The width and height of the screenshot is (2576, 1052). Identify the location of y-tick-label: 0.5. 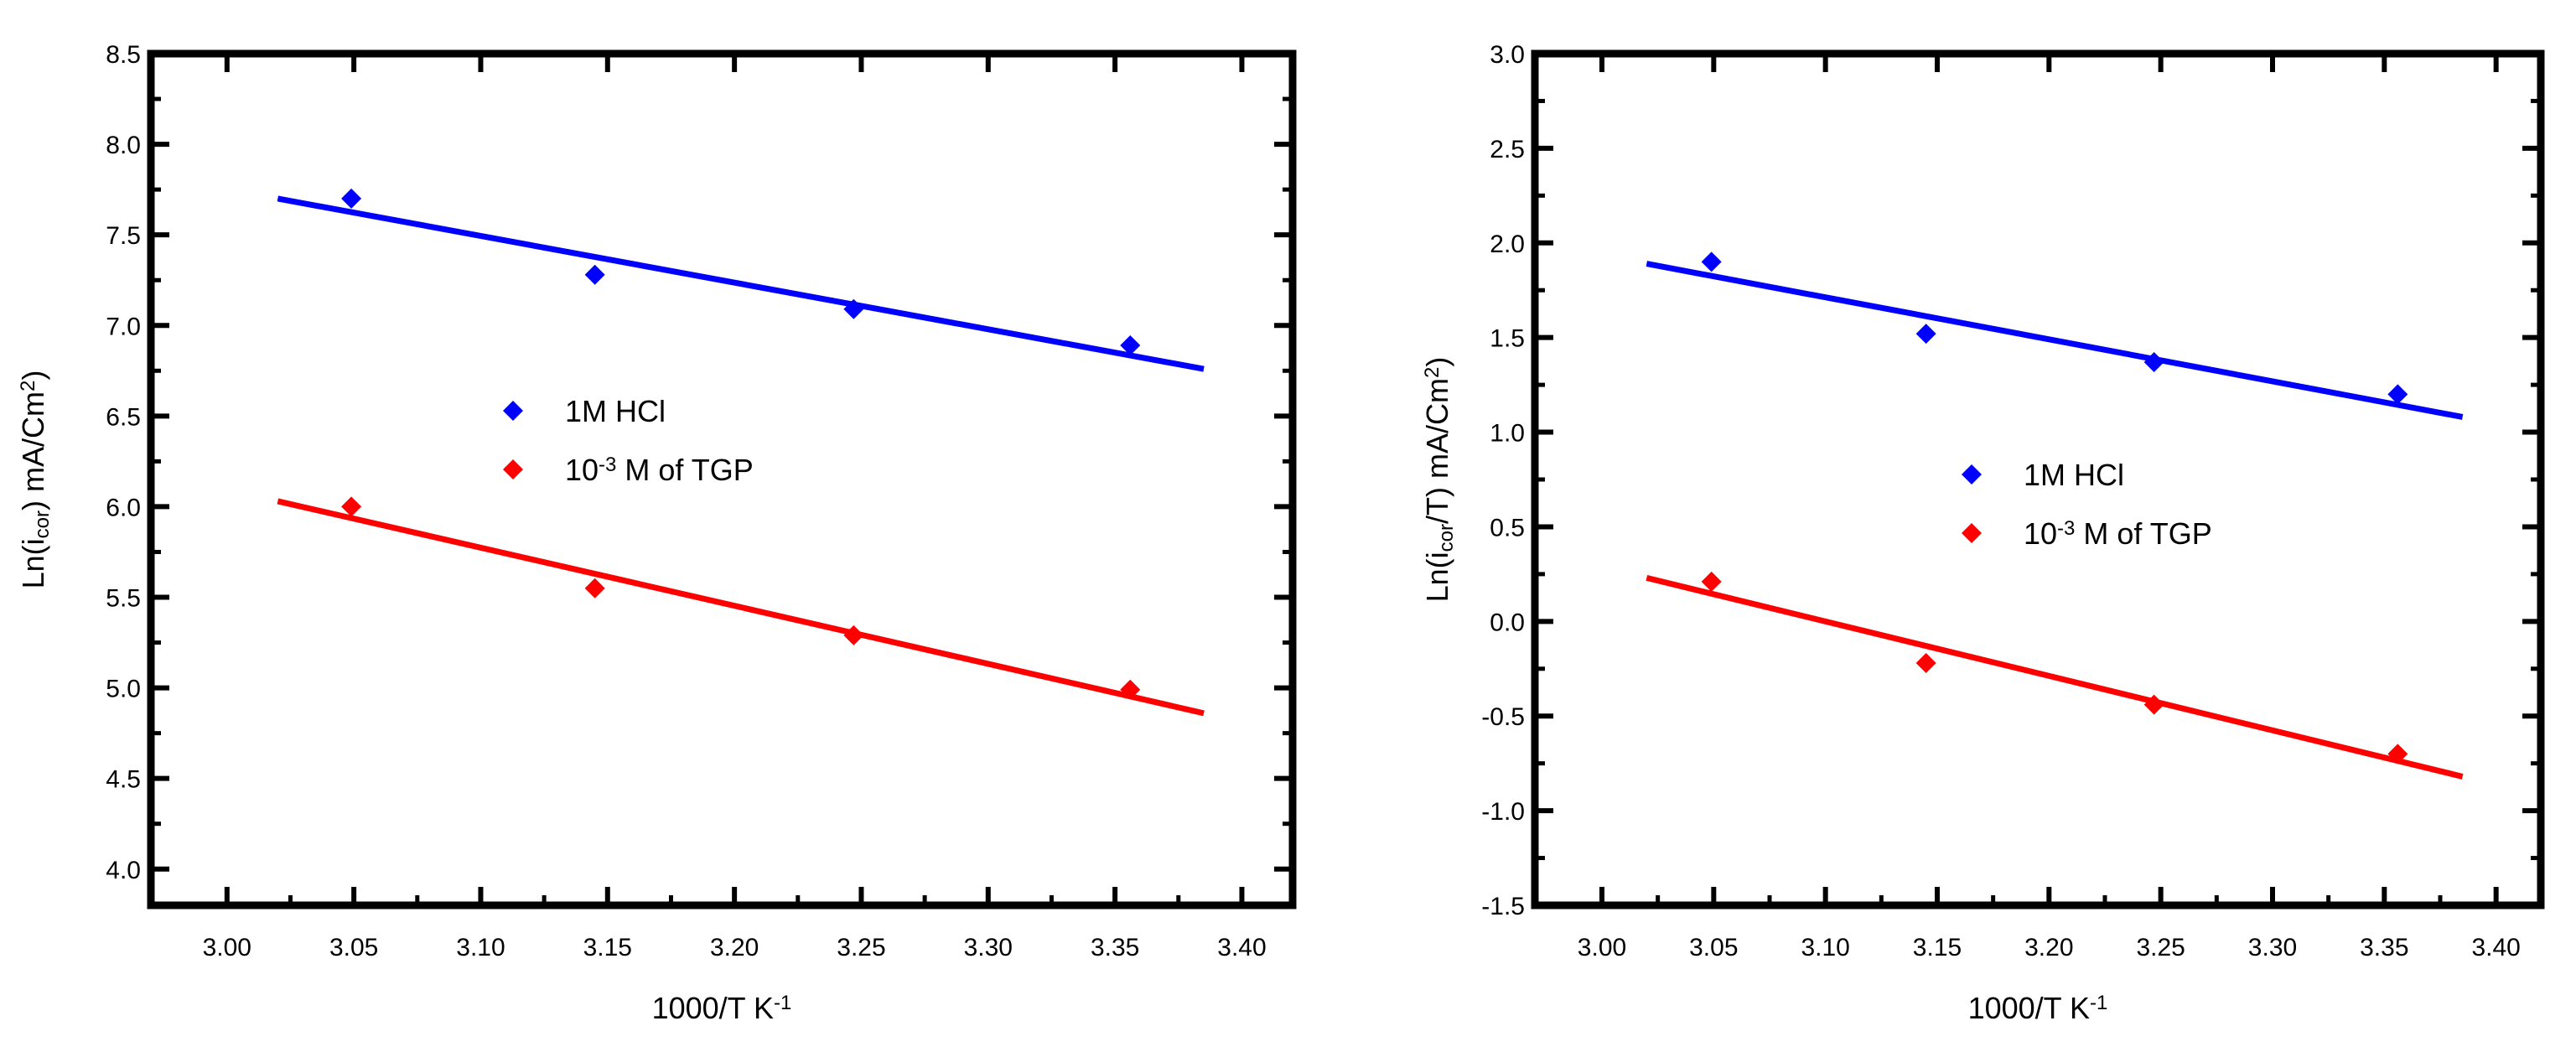
(1507, 528).